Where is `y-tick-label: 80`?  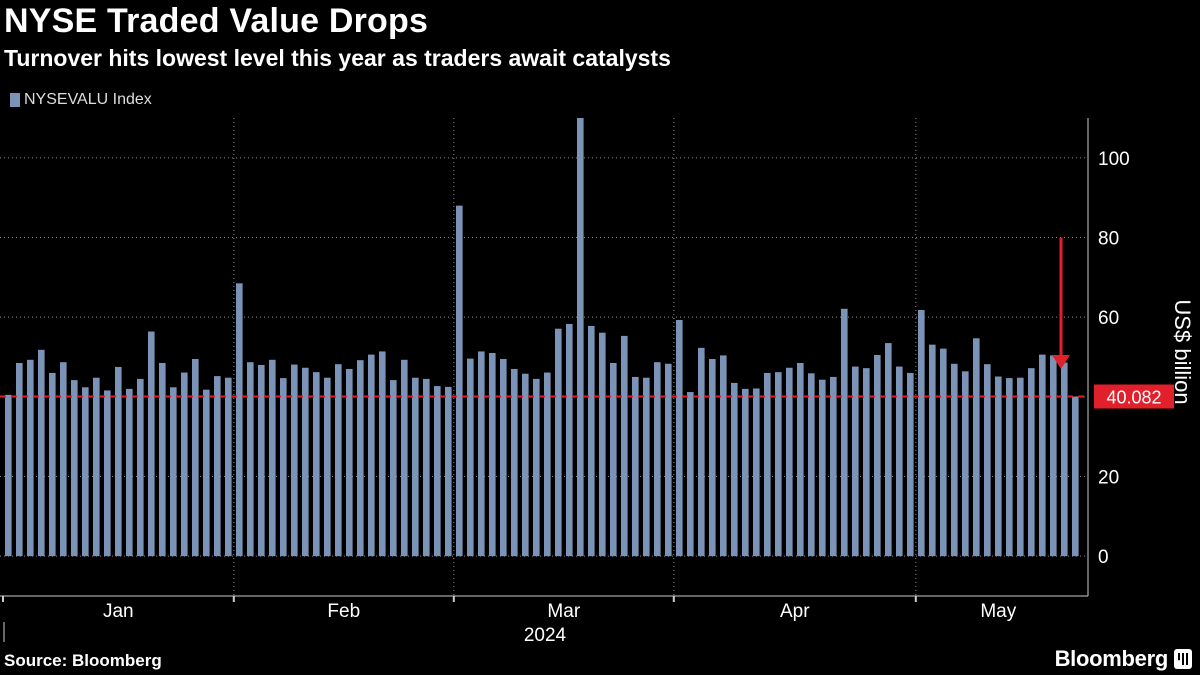 y-tick-label: 80 is located at coordinates (1108, 239).